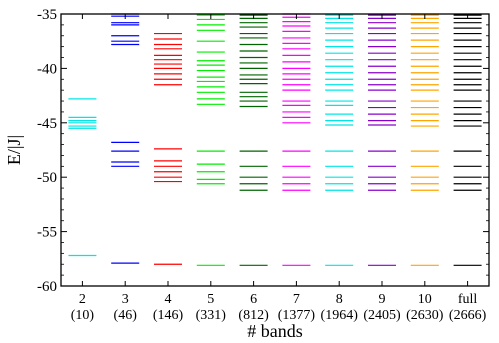 The height and width of the screenshot is (343, 499). Describe the element at coordinates (468, 315) in the screenshot. I see `x-category-sublabel: (2666)` at that location.